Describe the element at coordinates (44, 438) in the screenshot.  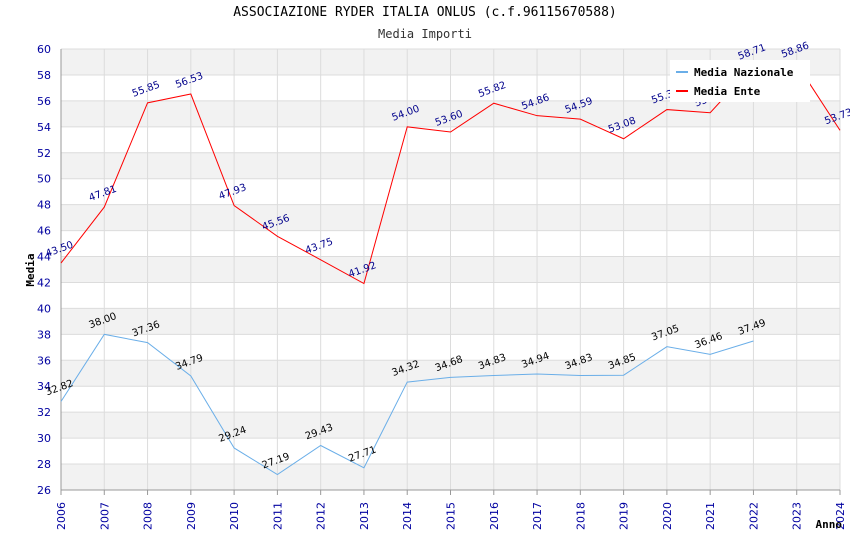
I see `y-tick-label: 30` at that location.